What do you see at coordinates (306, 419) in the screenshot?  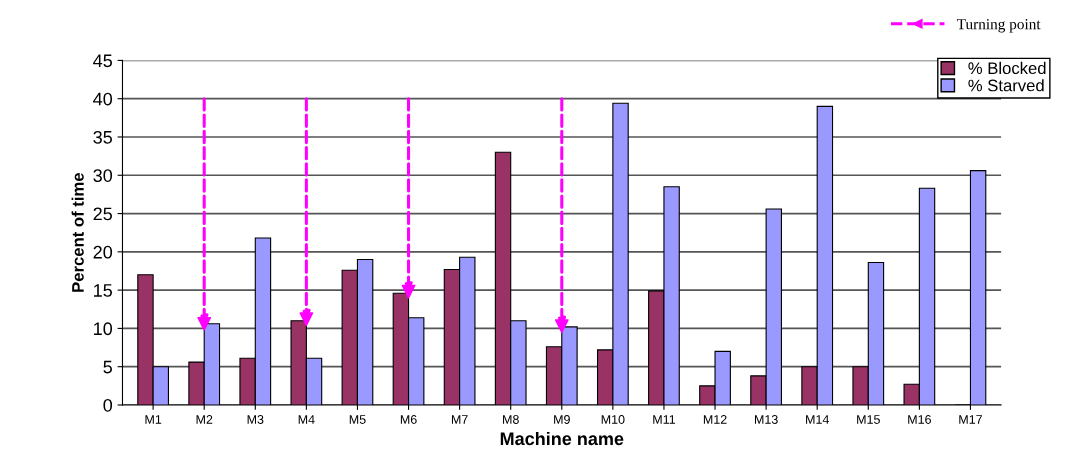 I see `x-tick-label: M4` at bounding box center [306, 419].